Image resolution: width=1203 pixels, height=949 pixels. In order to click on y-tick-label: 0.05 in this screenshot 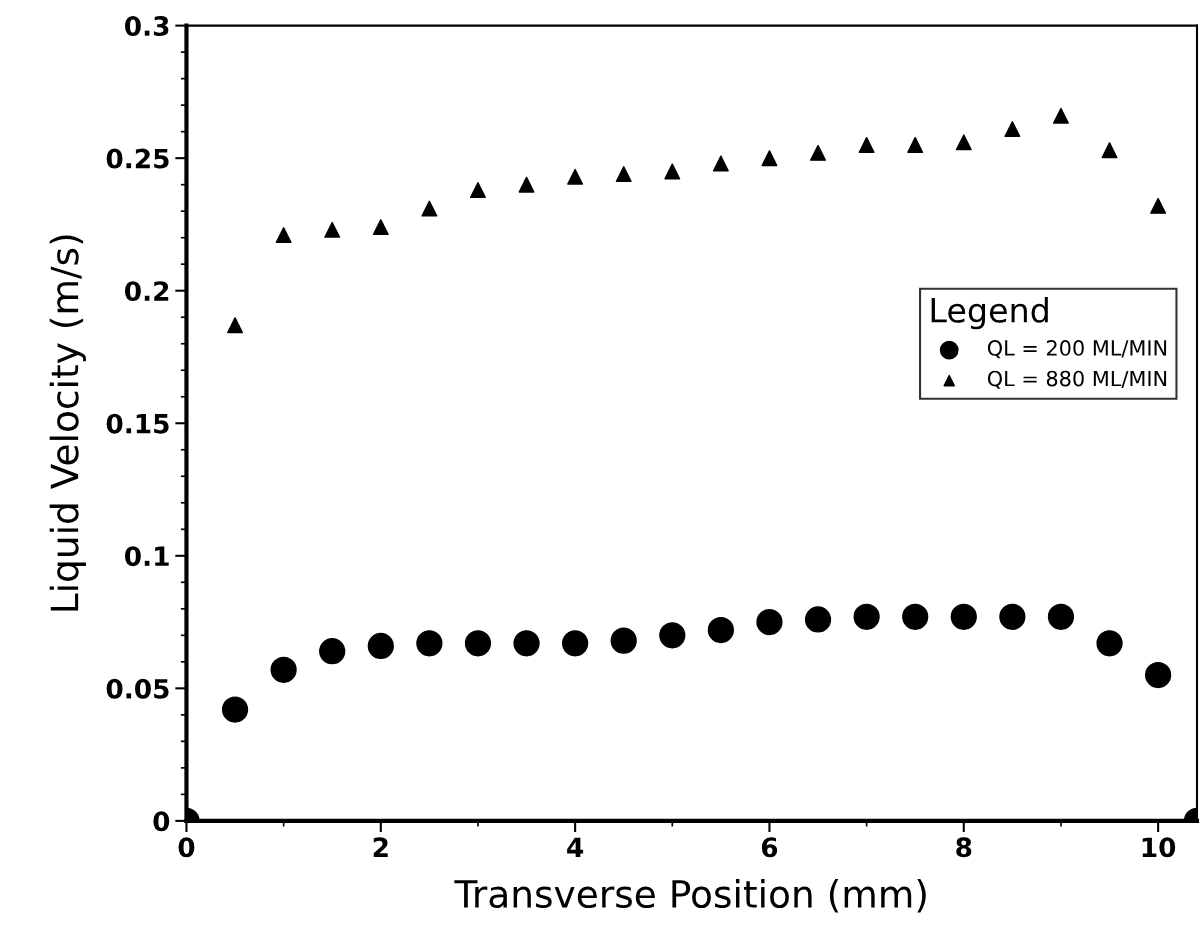, I will do `click(137, 688)`.